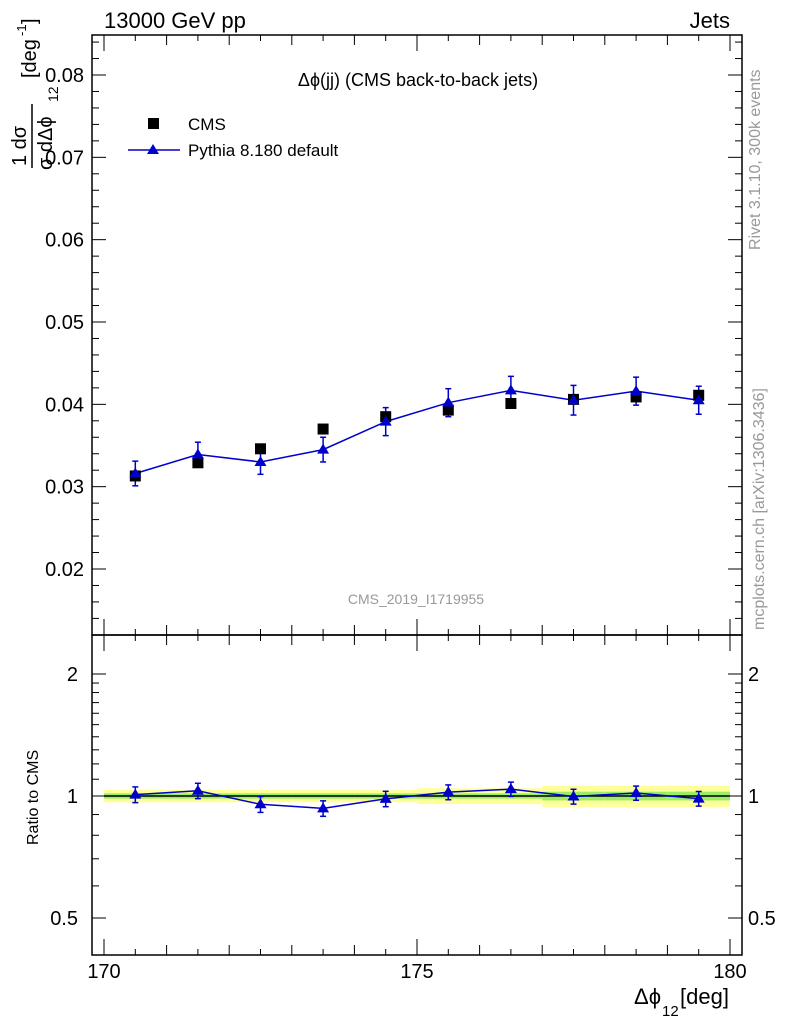 The image size is (786, 1024). Describe the element at coordinates (759, 509) in the screenshot. I see `mcplots-label: mcplots.cern.ch [arXiv:1306.3436]` at that location.